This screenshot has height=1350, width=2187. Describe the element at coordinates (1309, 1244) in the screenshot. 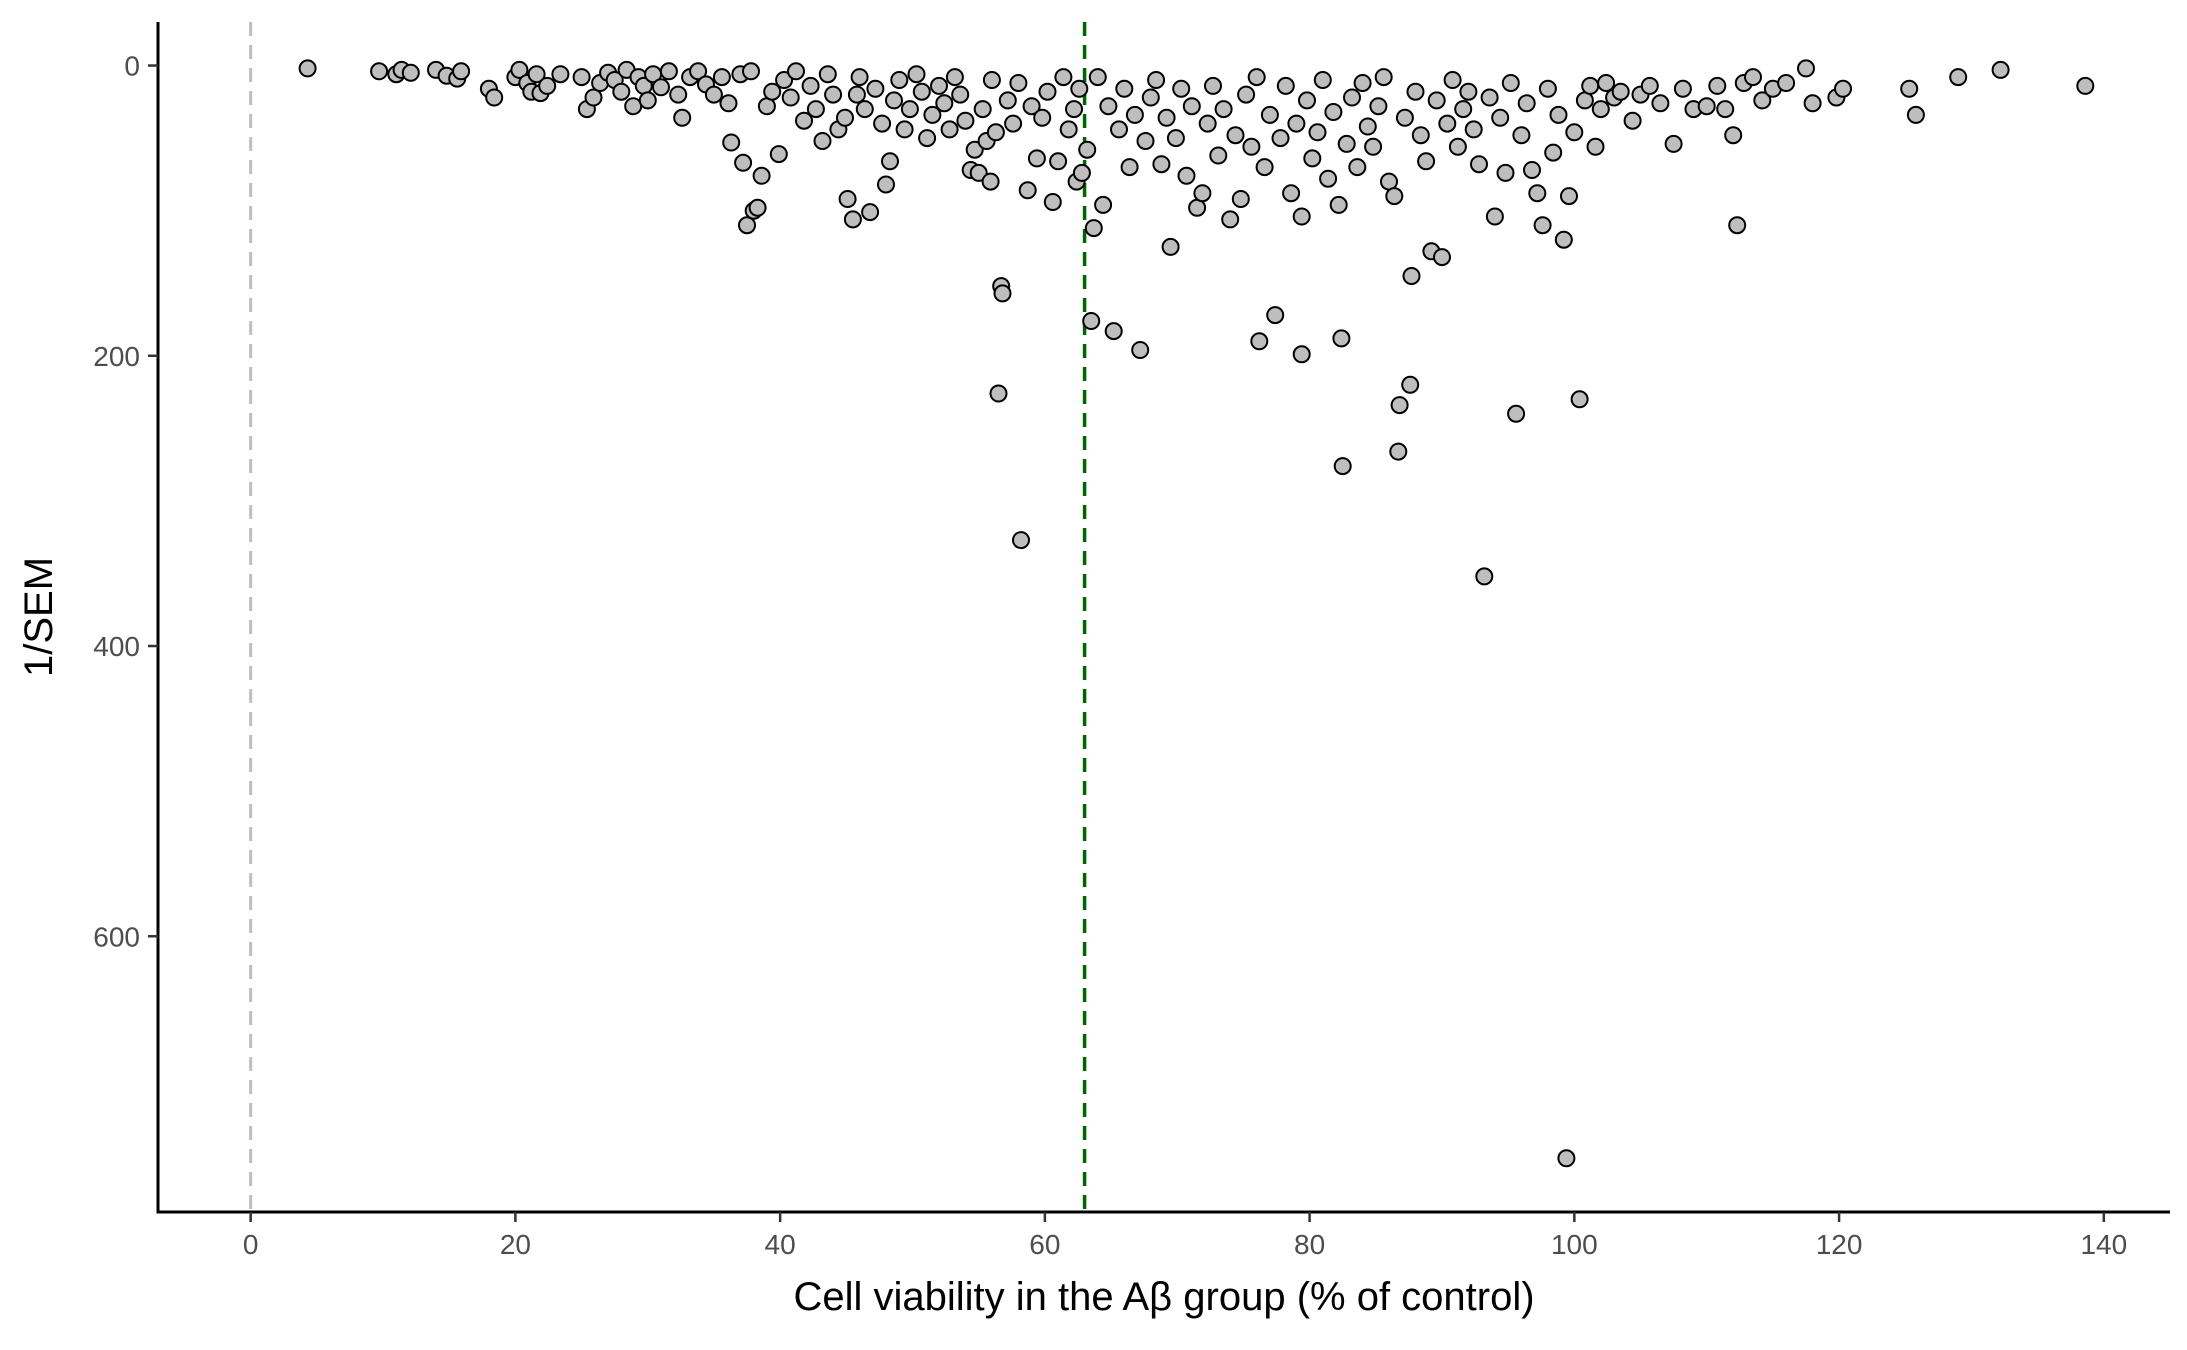

I see `x-tick-label: 80` at that location.